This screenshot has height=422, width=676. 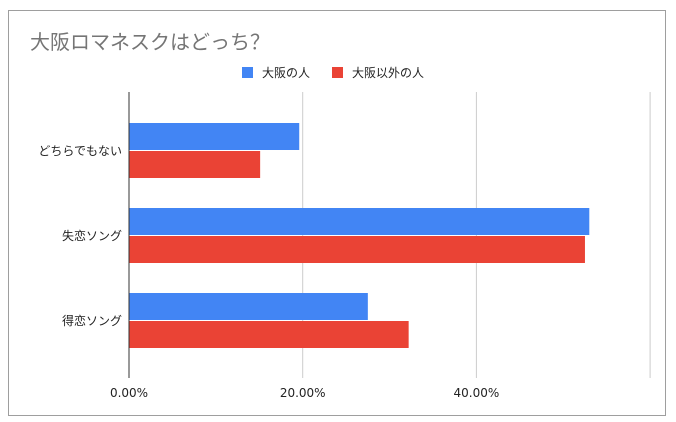 I want to click on legend-item-series-0: 大阪の人, so click(x=276, y=72).